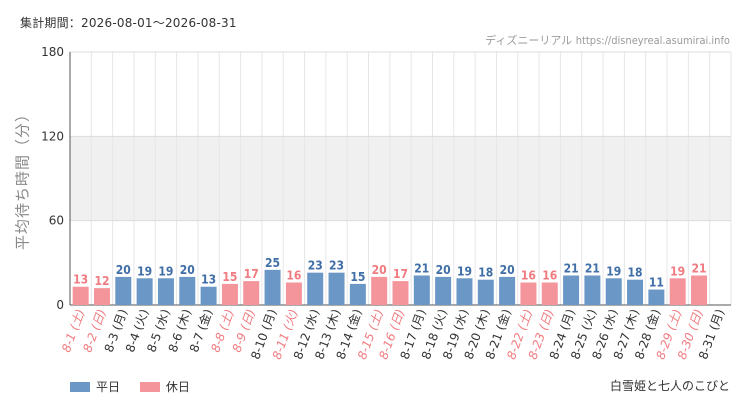  I want to click on y-tick-label: 120, so click(52, 136).